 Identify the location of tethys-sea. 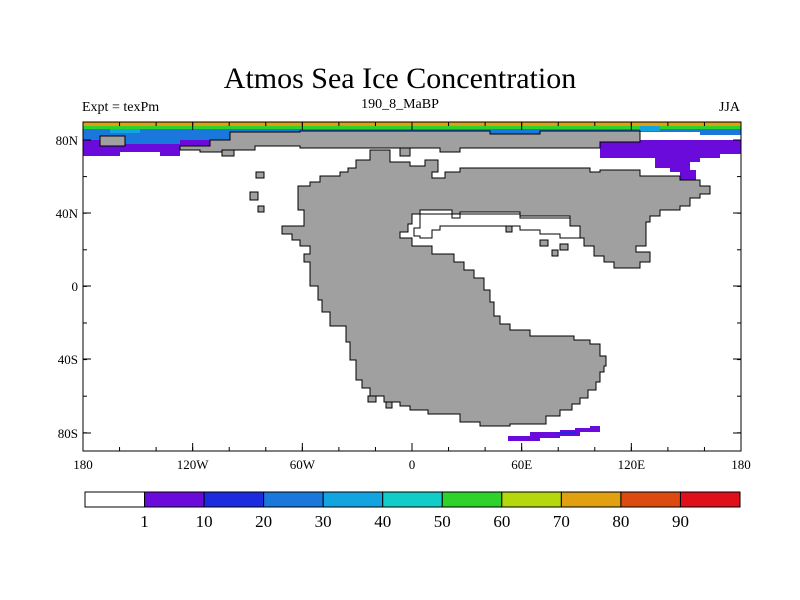
(497, 226).